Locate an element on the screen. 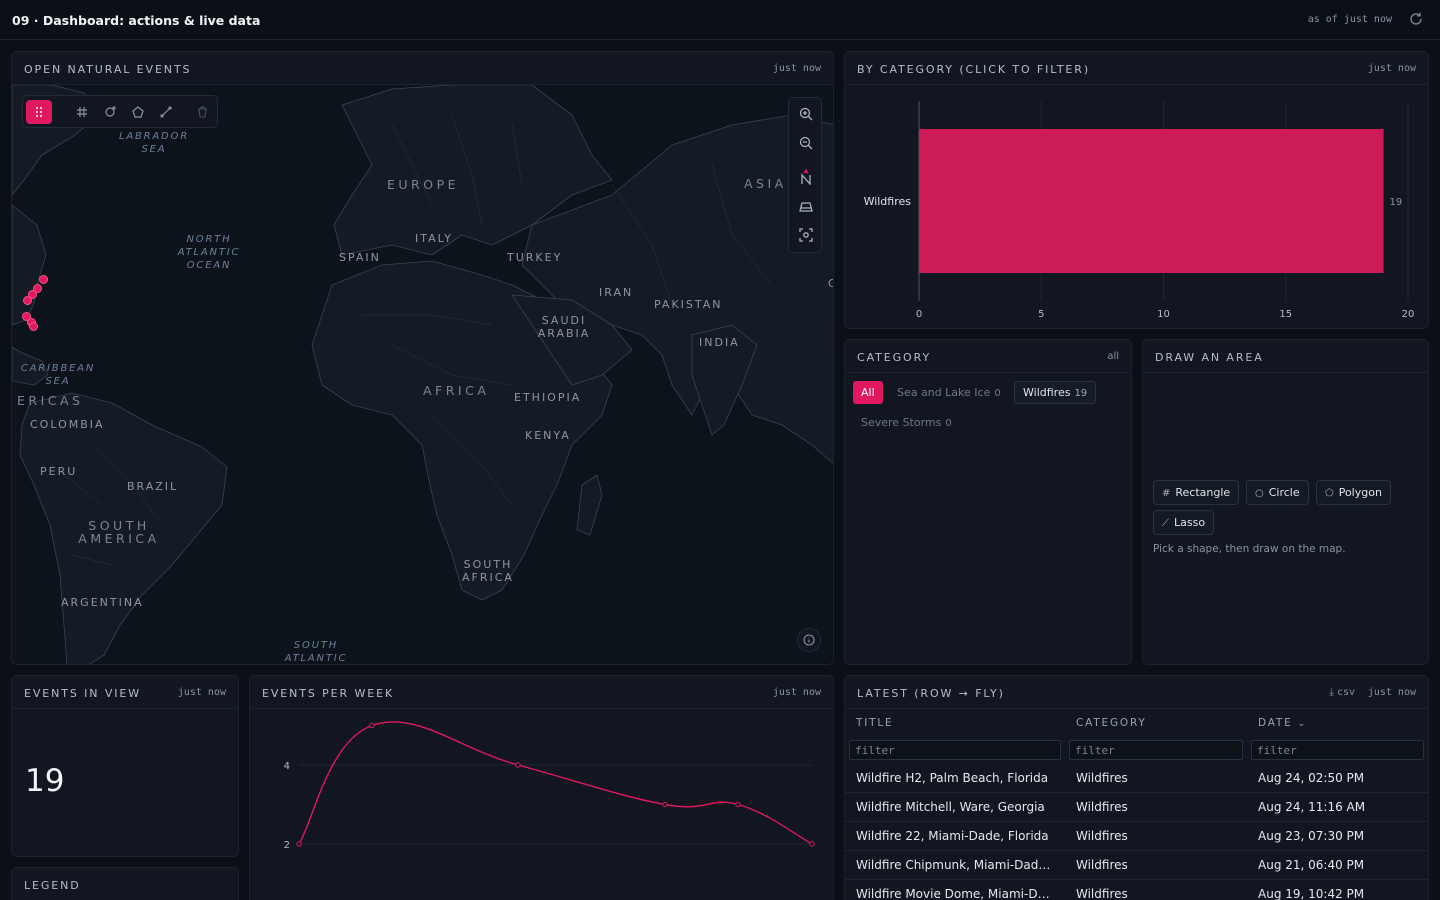  refresh-icon is located at coordinates (1416, 19).